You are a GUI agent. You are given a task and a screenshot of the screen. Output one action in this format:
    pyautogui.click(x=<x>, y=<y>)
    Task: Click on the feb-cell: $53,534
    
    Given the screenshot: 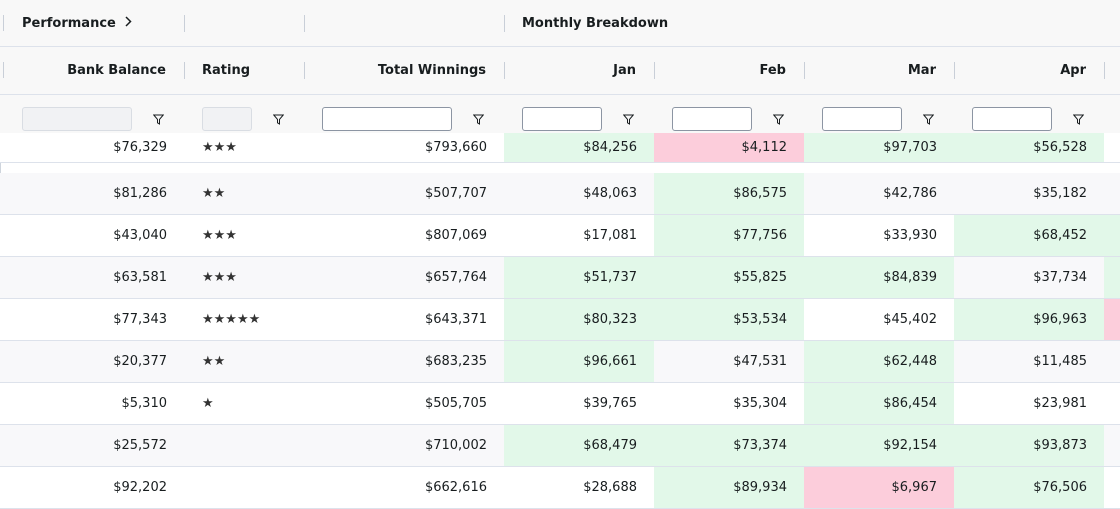 What is the action you would take?
    pyautogui.click(x=729, y=319)
    